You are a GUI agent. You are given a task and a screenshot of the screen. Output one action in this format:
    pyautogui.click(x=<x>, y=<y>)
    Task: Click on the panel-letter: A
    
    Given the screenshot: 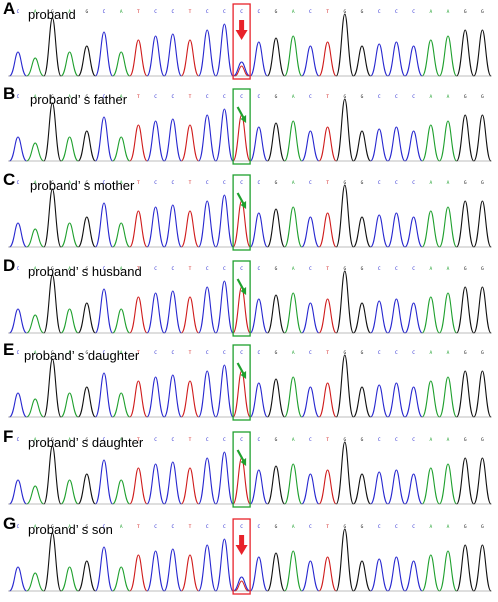 What is the action you would take?
    pyautogui.click(x=9, y=9)
    